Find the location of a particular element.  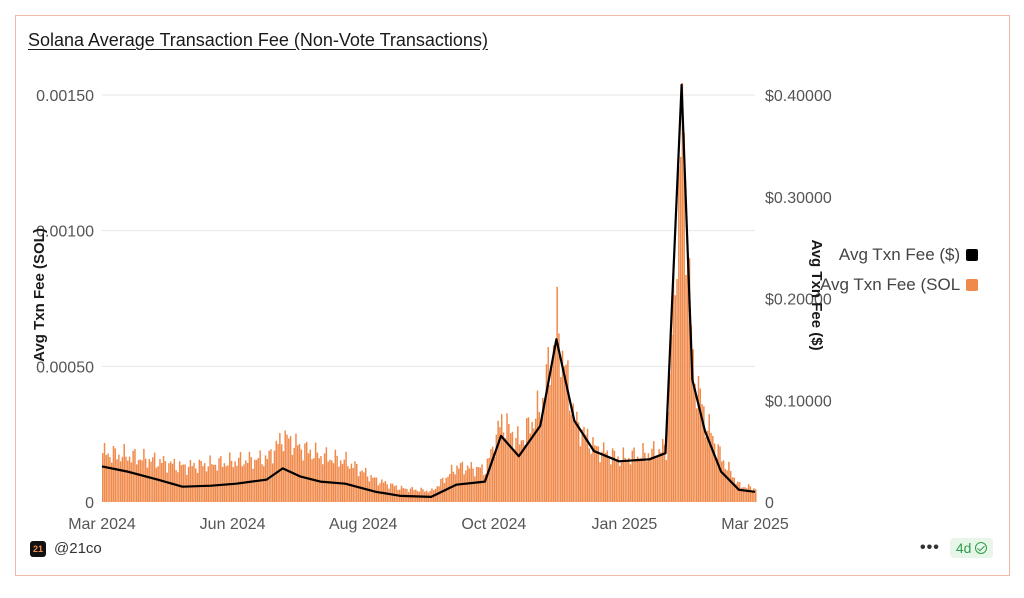

legend-label-sol: Avg Txn Fee (SOL is located at coordinates (890, 284).